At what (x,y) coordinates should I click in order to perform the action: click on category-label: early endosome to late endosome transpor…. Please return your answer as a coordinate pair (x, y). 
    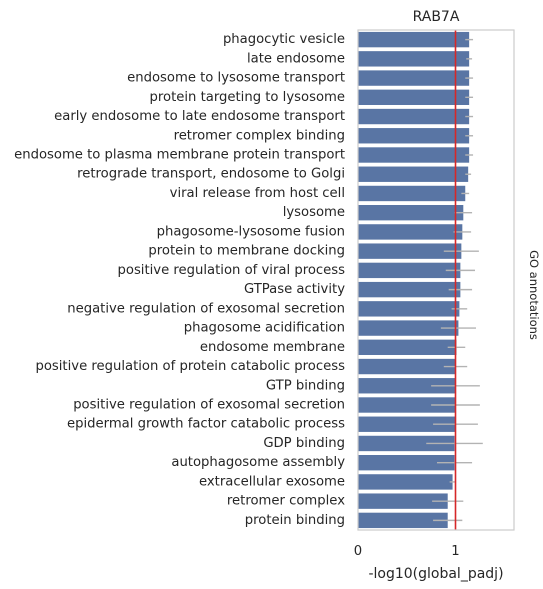
    Looking at the image, I should click on (199, 116).